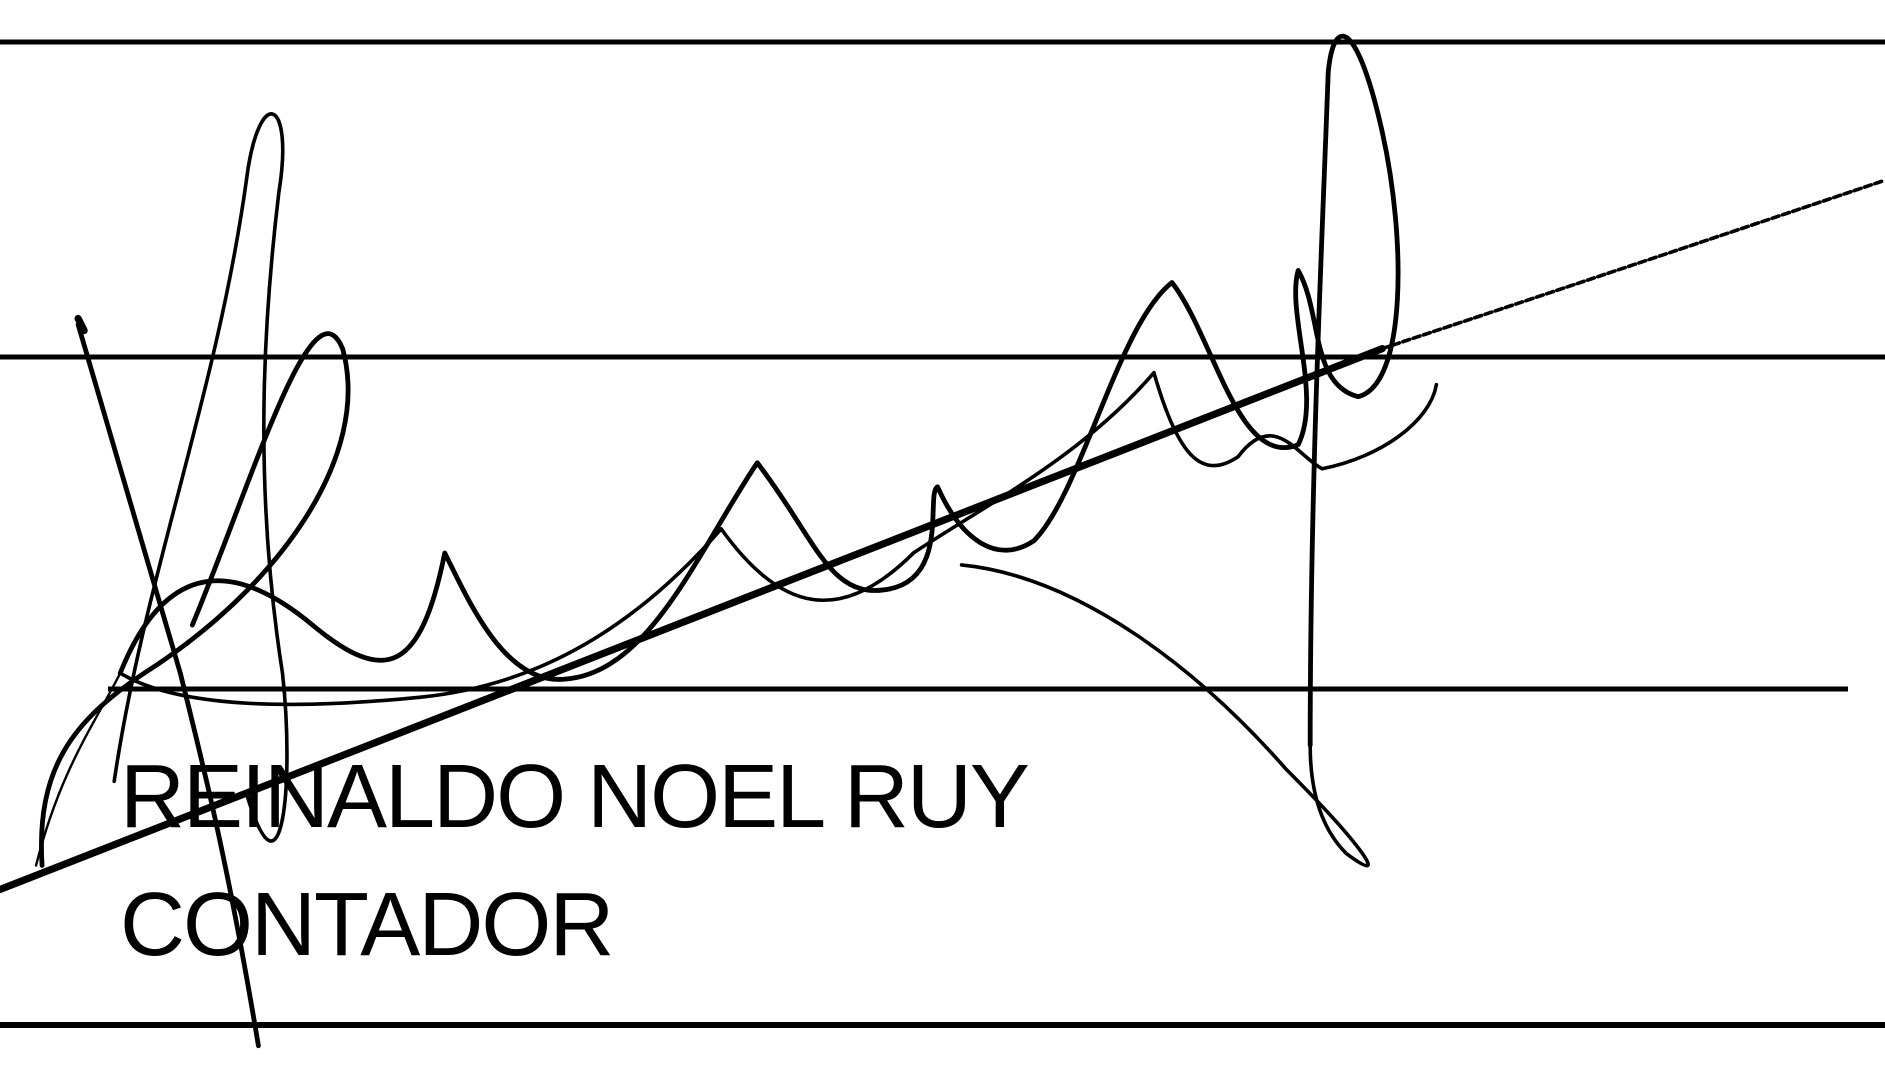 The height and width of the screenshot is (1075, 1885). What do you see at coordinates (367, 925) in the screenshot?
I see `signer-title: CONTADOR` at bounding box center [367, 925].